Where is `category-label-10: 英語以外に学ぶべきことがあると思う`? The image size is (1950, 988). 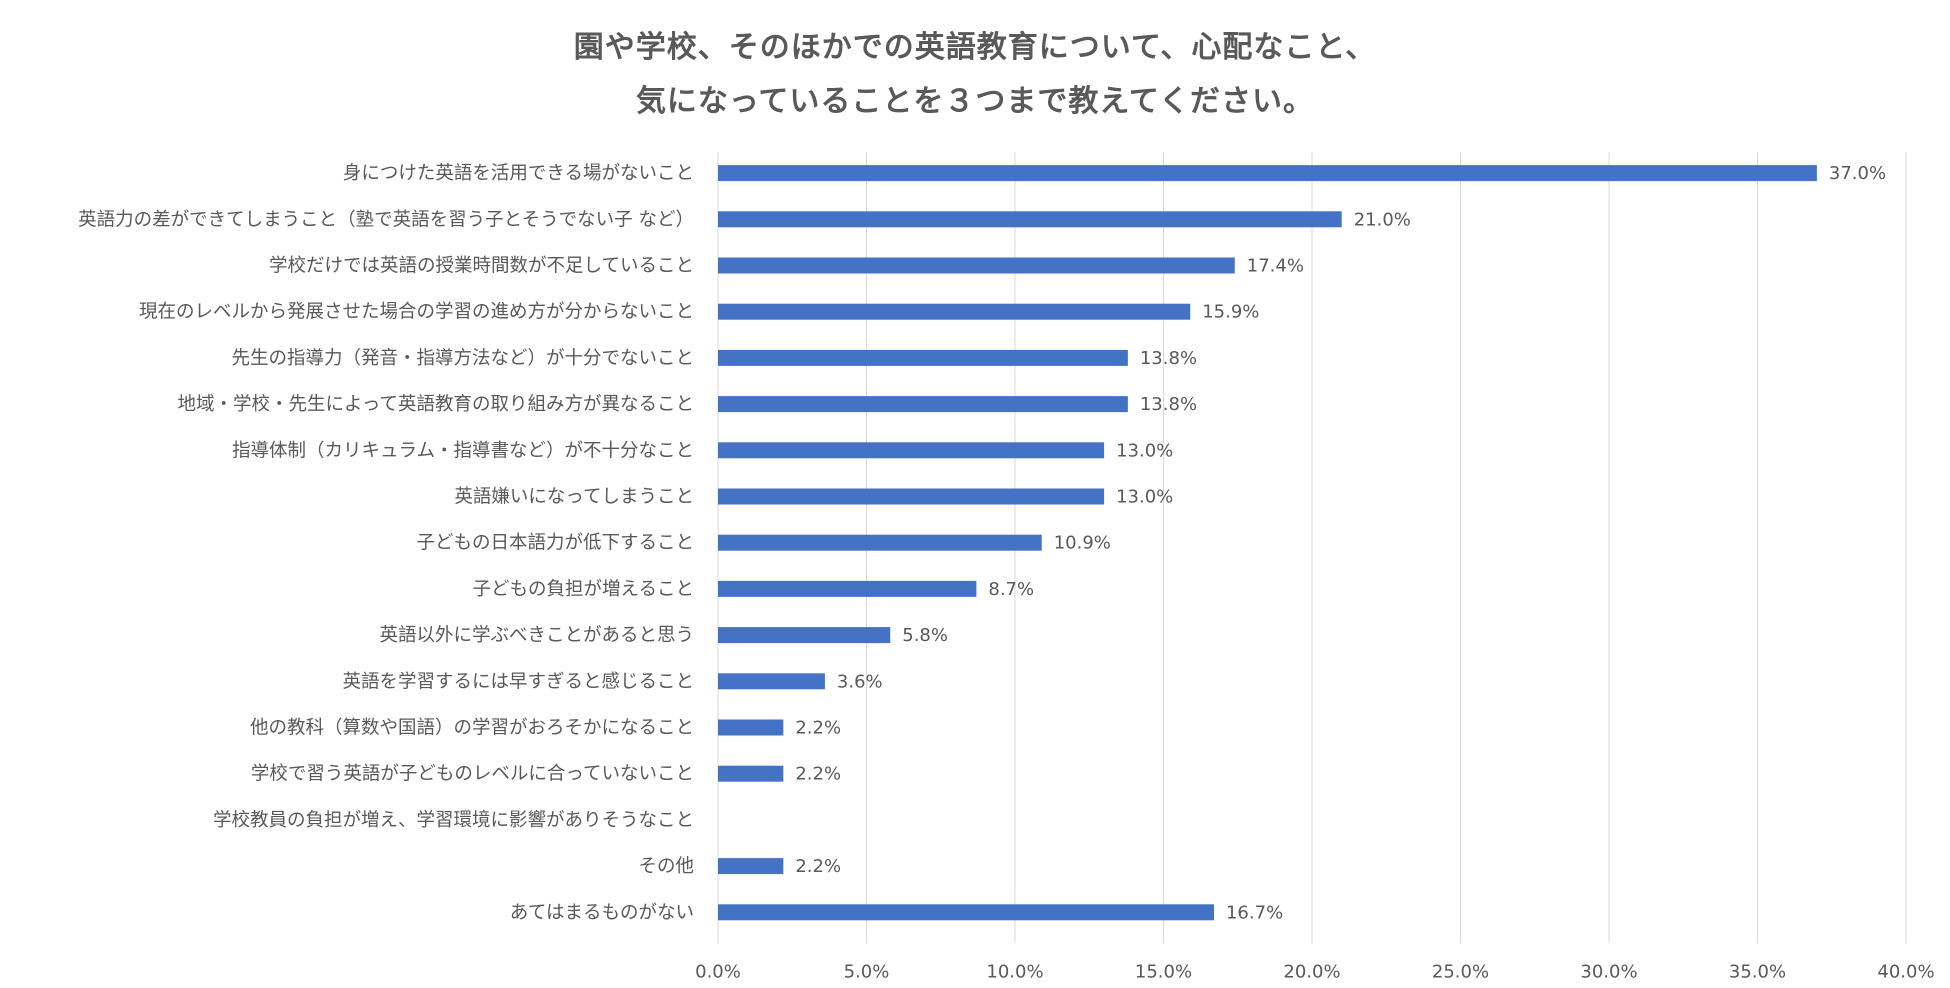 category-label-10: 英語以外に学ぶべきことがあると思う is located at coordinates (536, 635).